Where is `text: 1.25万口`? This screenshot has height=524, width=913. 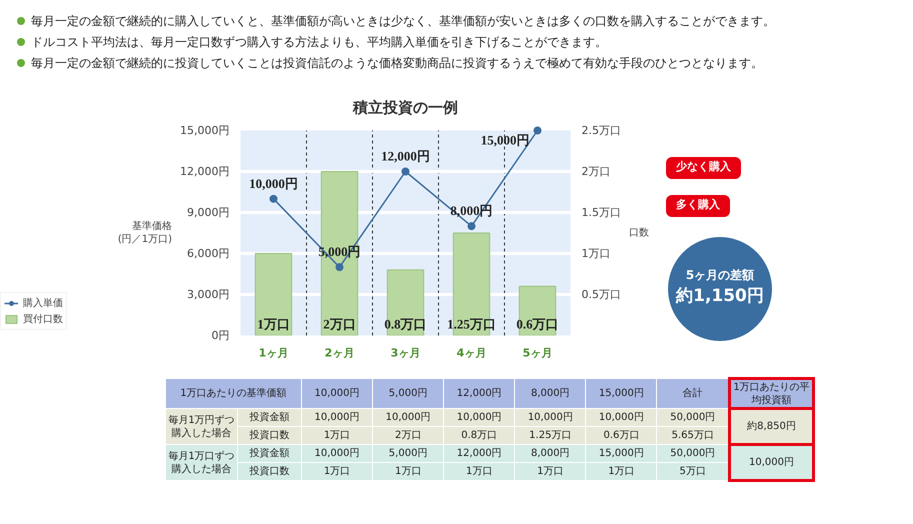
text: 1.25万口 is located at coordinates (550, 435).